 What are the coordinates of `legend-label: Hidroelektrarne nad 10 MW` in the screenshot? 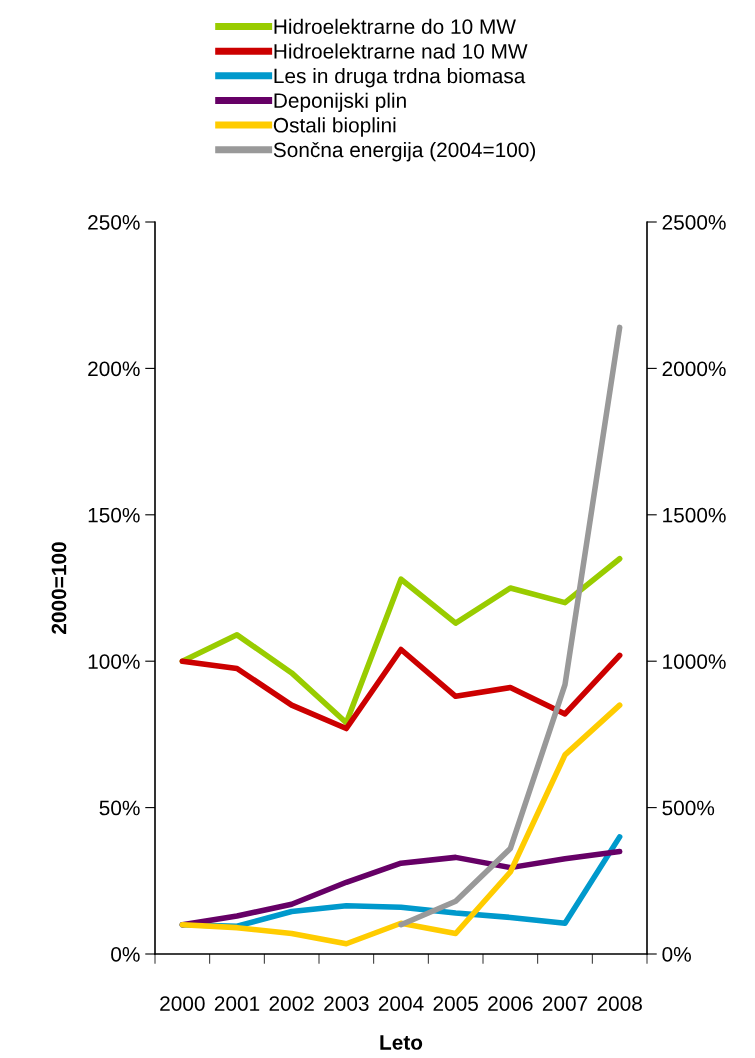 It's located at (401, 51).